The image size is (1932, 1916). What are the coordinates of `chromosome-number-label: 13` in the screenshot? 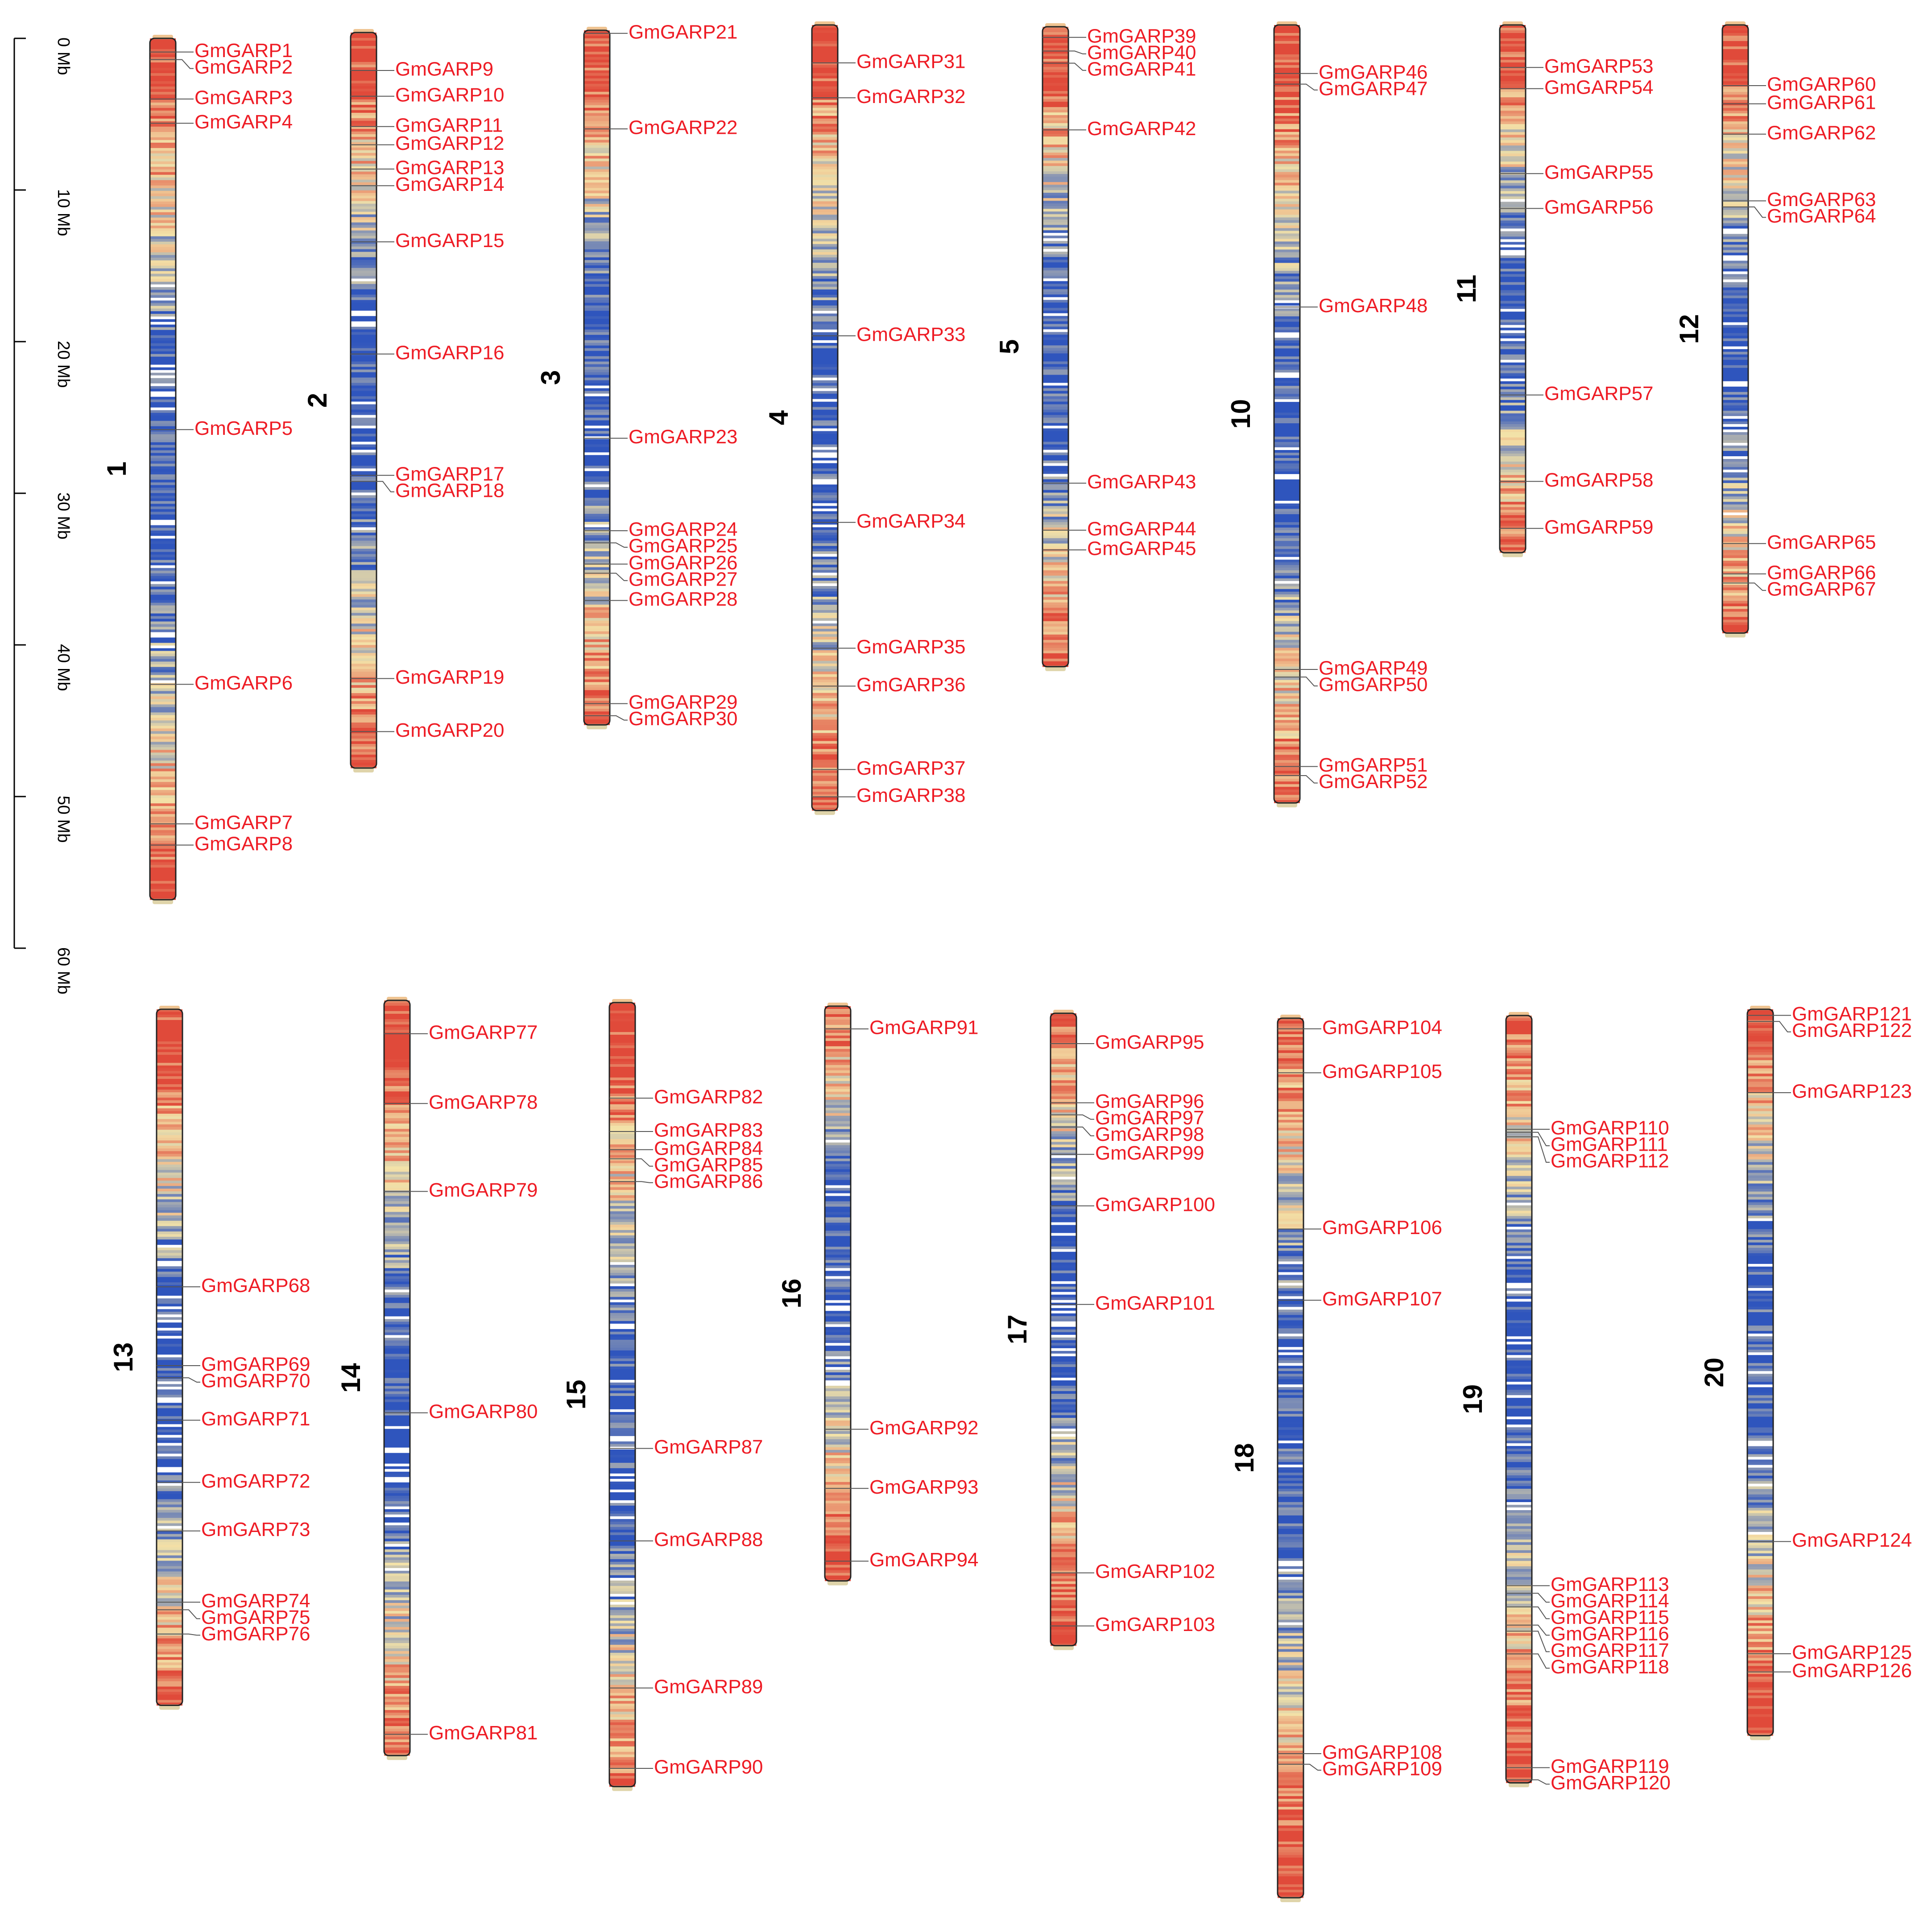 It's located at (123, 1357).